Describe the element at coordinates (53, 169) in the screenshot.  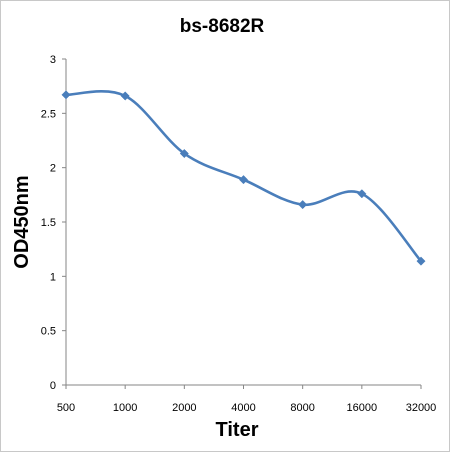
I see `y-tick-label: 2` at that location.